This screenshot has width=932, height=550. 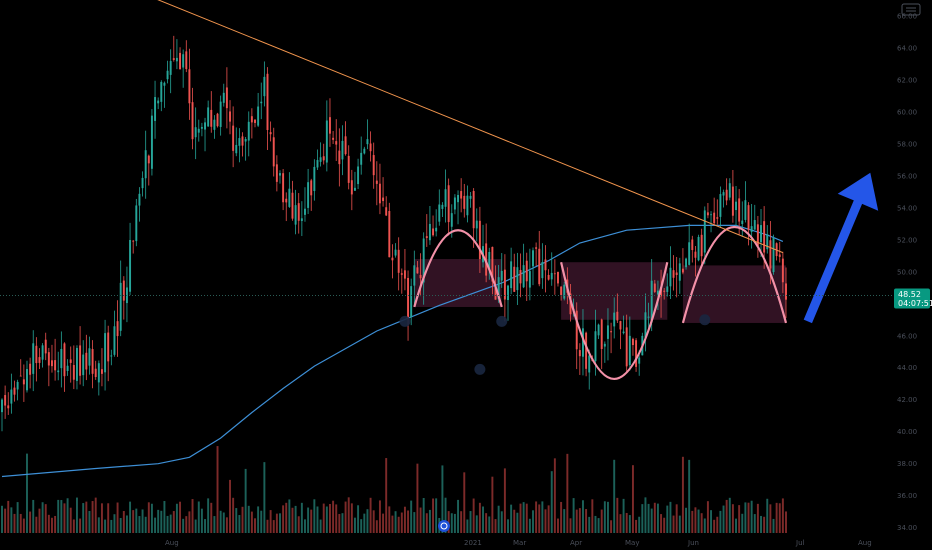 I want to click on pattern-highlight-layer, so click(x=600, y=291).